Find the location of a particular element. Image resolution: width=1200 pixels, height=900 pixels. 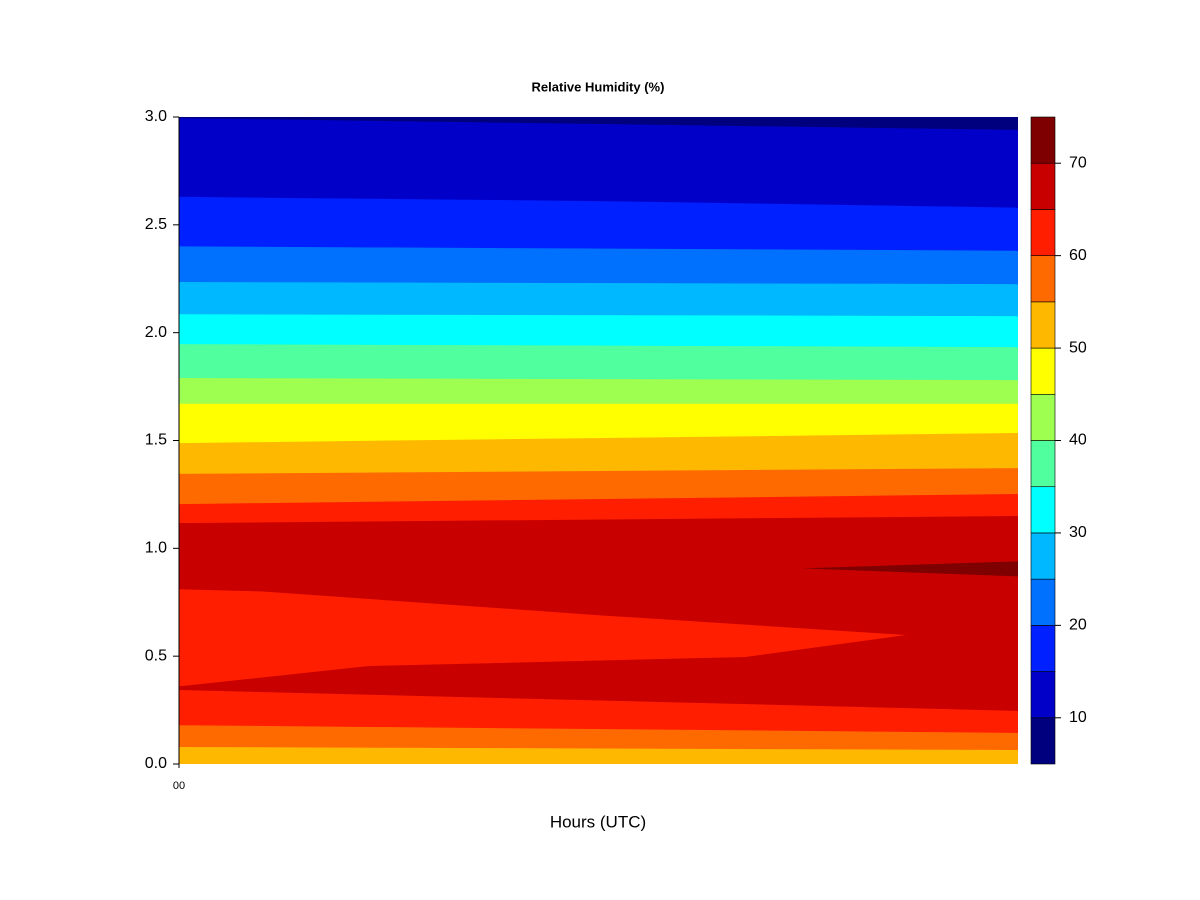

y-tick-label: 0.0 is located at coordinates (156, 763).